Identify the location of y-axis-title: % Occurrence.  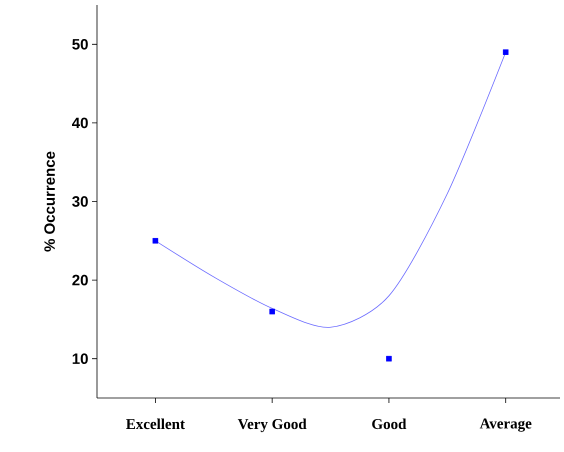
(49, 202).